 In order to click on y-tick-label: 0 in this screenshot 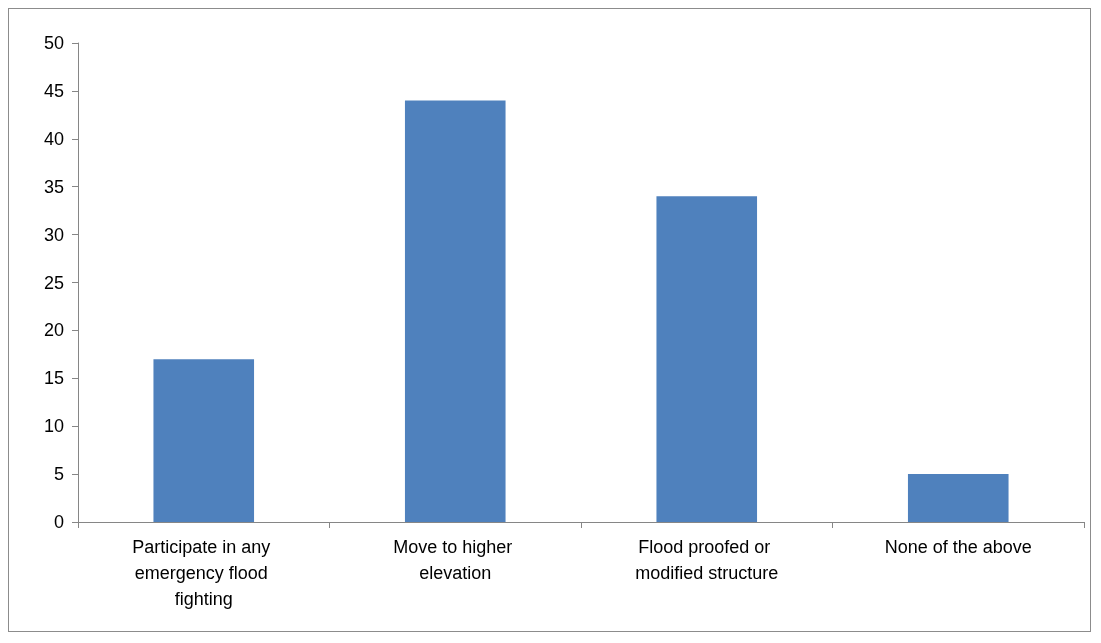, I will do `click(58, 522)`.